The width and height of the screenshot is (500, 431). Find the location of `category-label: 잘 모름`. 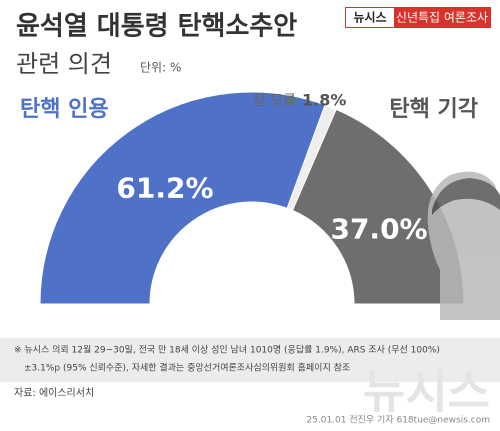

category-label: 잘 모름 is located at coordinates (274, 101).